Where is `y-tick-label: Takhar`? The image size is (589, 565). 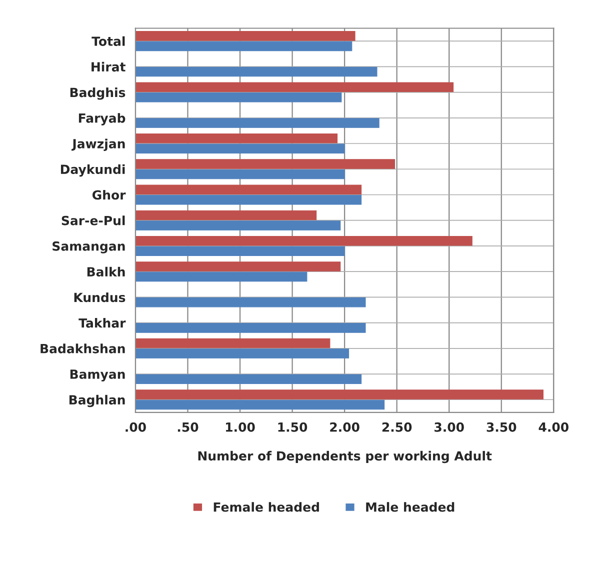 y-tick-label: Takhar is located at coordinates (102, 323).